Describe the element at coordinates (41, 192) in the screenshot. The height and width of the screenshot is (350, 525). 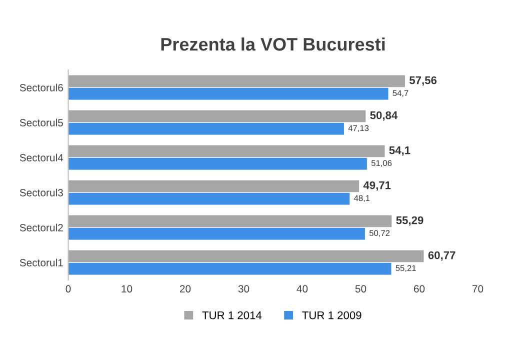
I see `y-tick-label: Sectorul3` at that location.